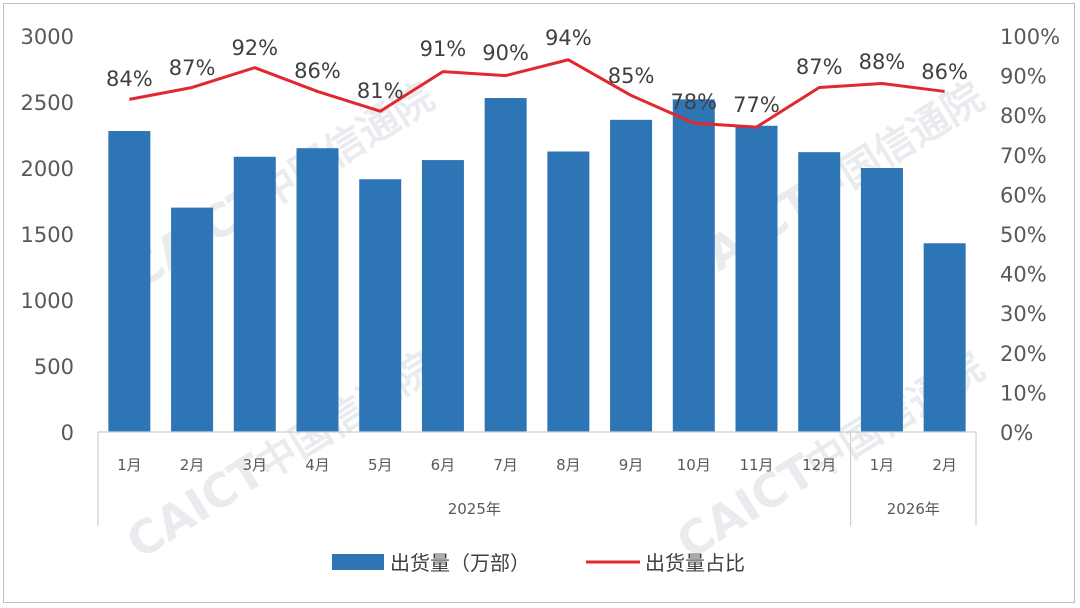 The image size is (1080, 608). I want to click on group-label: 2025年, so click(474, 509).